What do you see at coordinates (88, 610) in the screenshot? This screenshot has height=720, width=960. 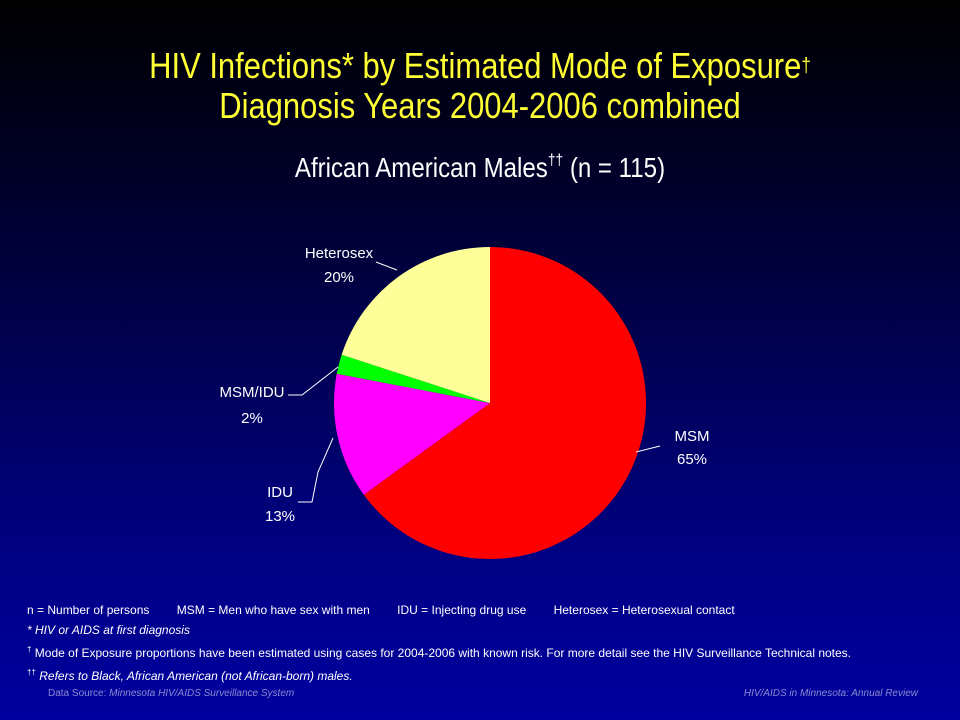 I see `definition-n: n = Number of persons` at bounding box center [88, 610].